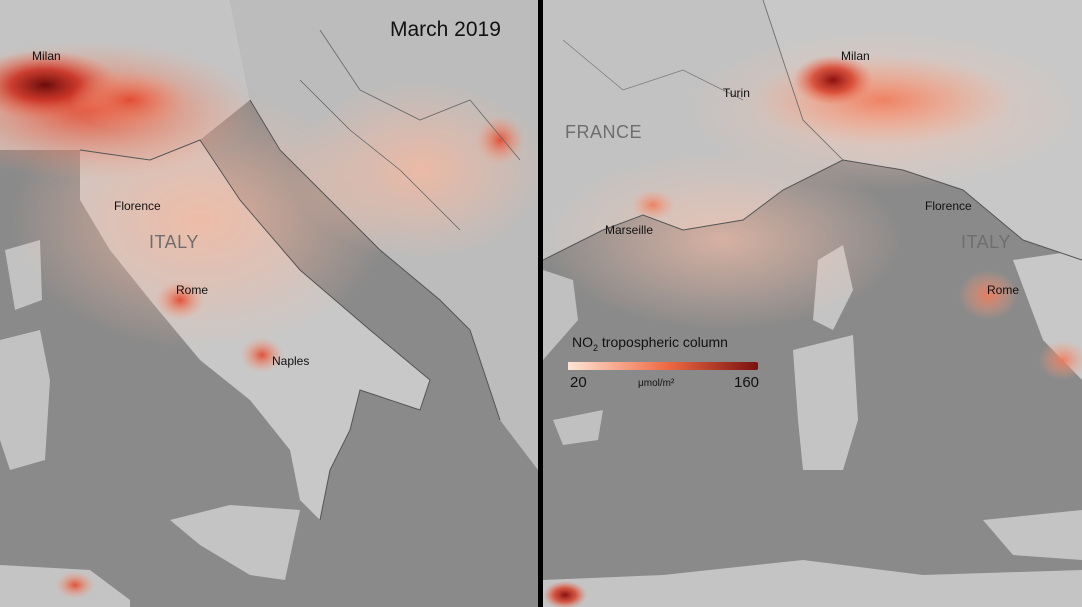  I want to click on country-label-france: FRANCE, so click(604, 132).